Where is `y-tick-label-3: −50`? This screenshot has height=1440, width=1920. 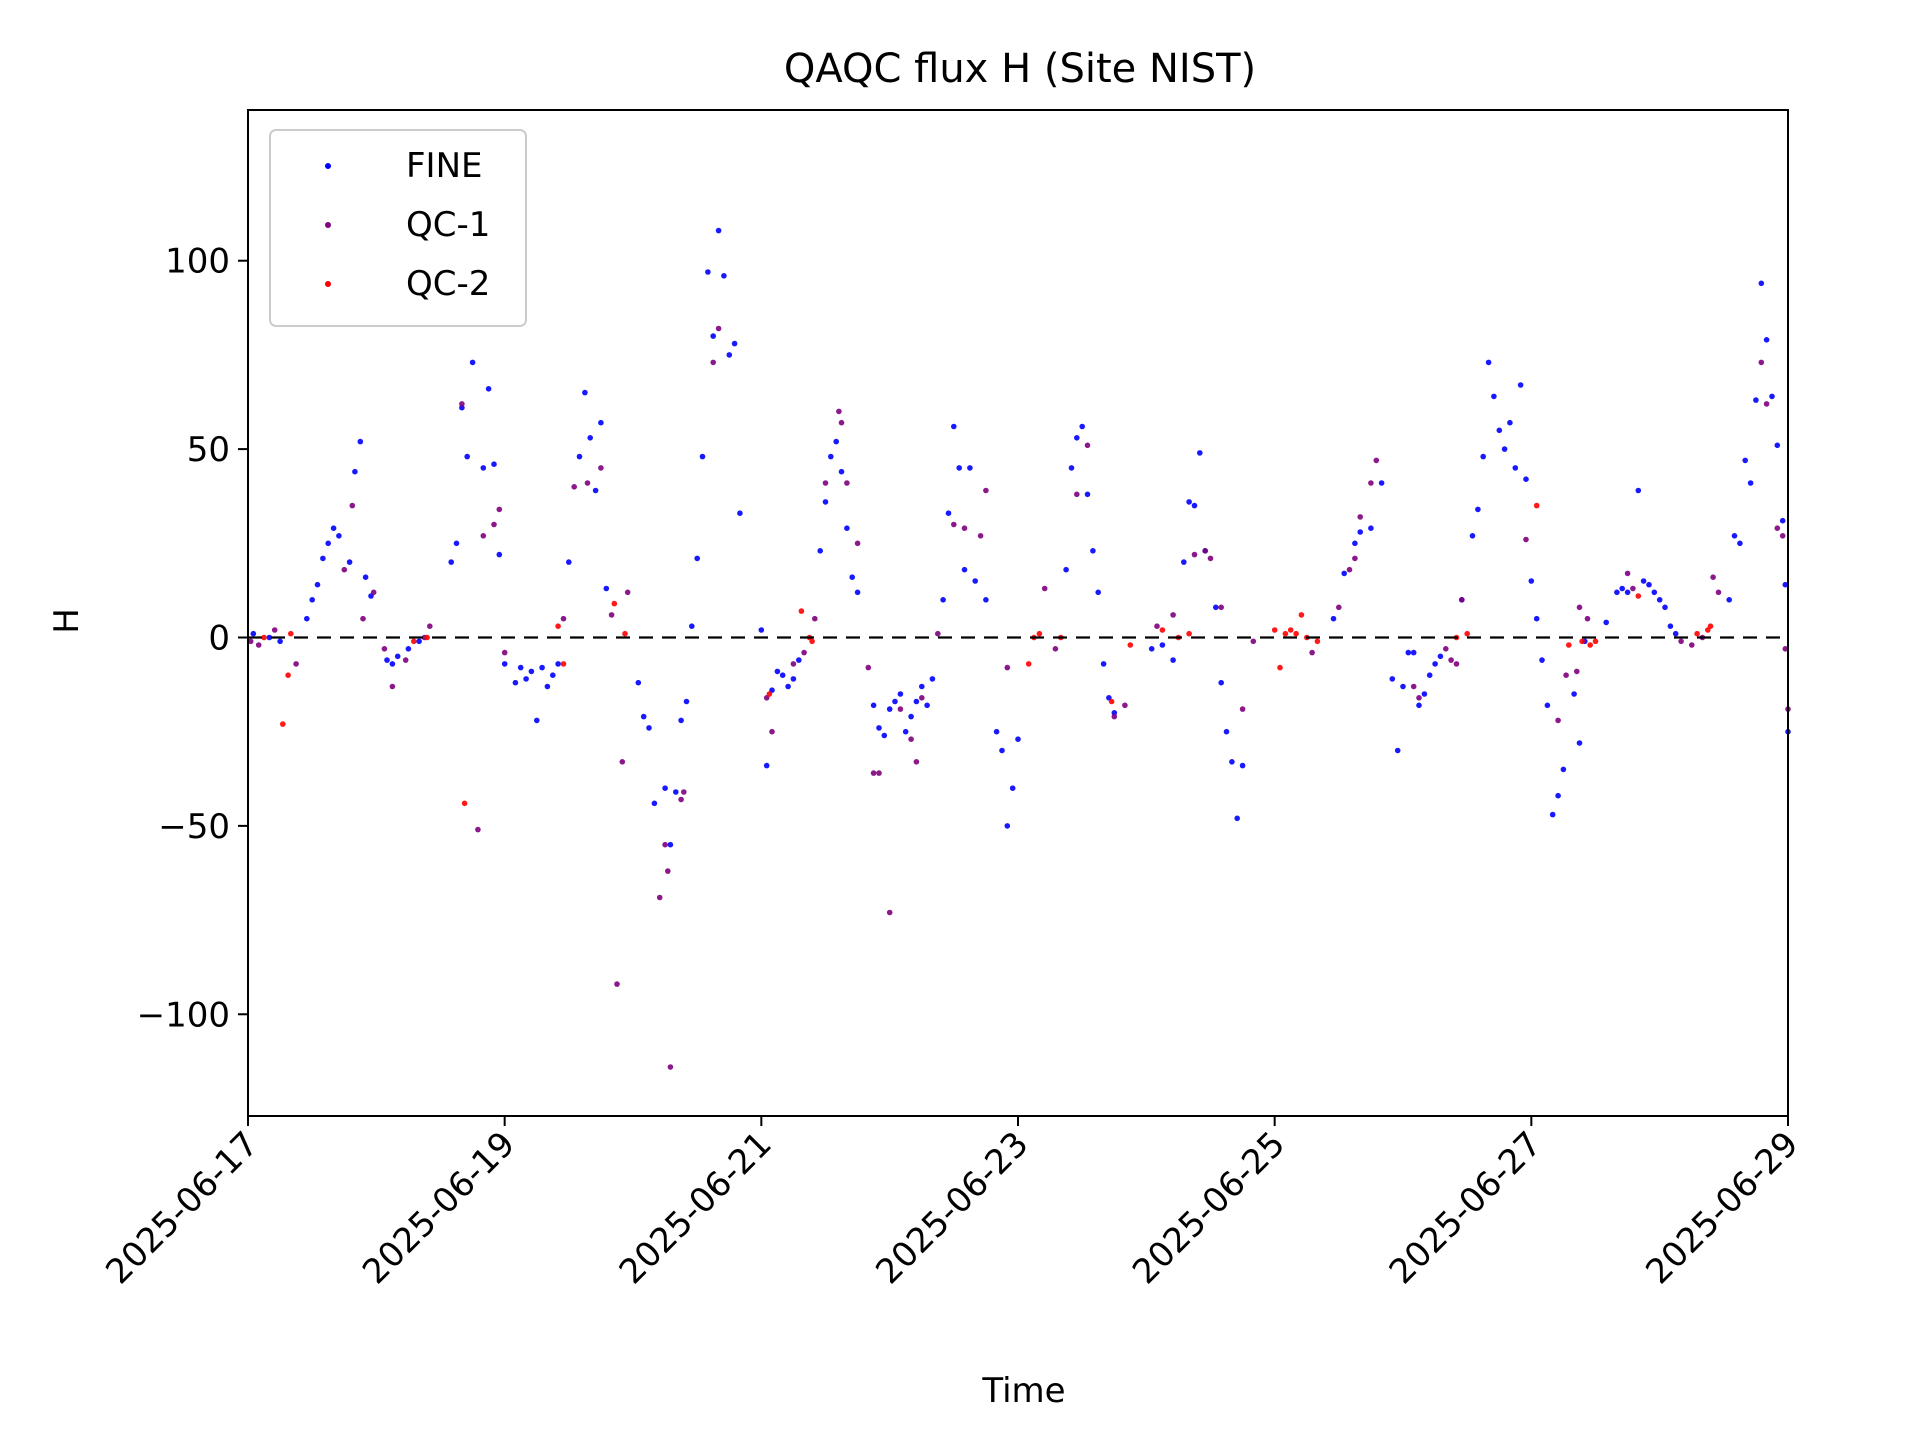
y-tick-label-3: −50 is located at coordinates (194, 827).